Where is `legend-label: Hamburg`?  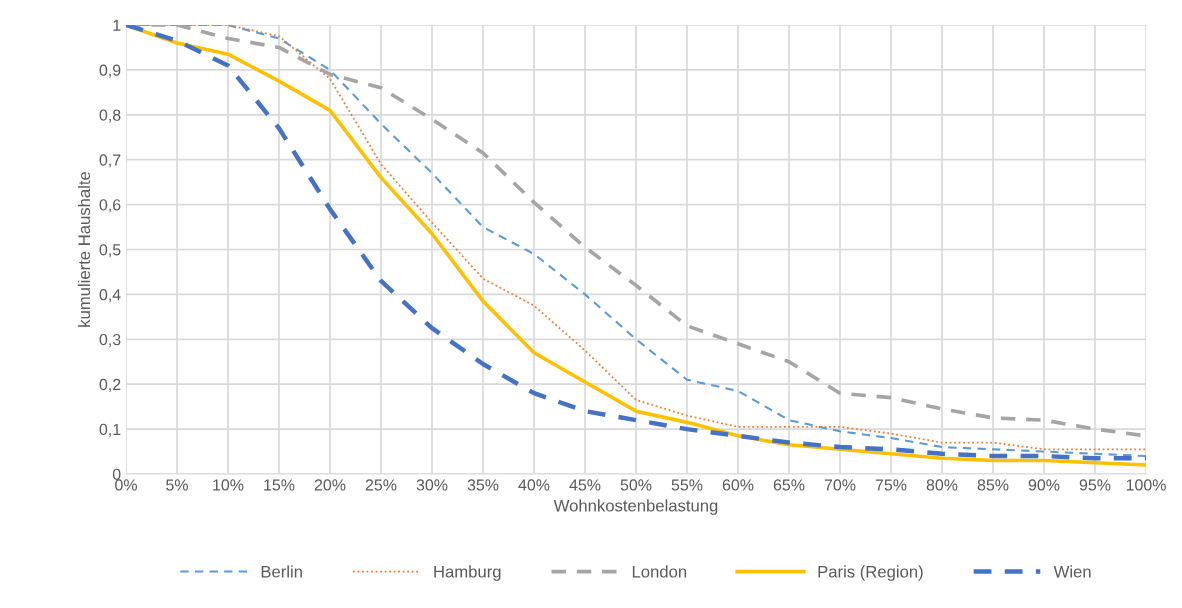
legend-label: Hamburg is located at coordinates (467, 573).